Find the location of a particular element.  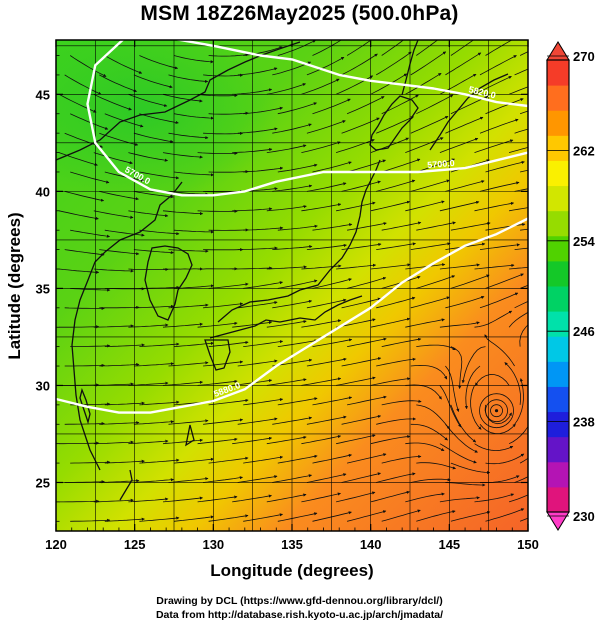

y-tick-label: 35 is located at coordinates (43, 288).